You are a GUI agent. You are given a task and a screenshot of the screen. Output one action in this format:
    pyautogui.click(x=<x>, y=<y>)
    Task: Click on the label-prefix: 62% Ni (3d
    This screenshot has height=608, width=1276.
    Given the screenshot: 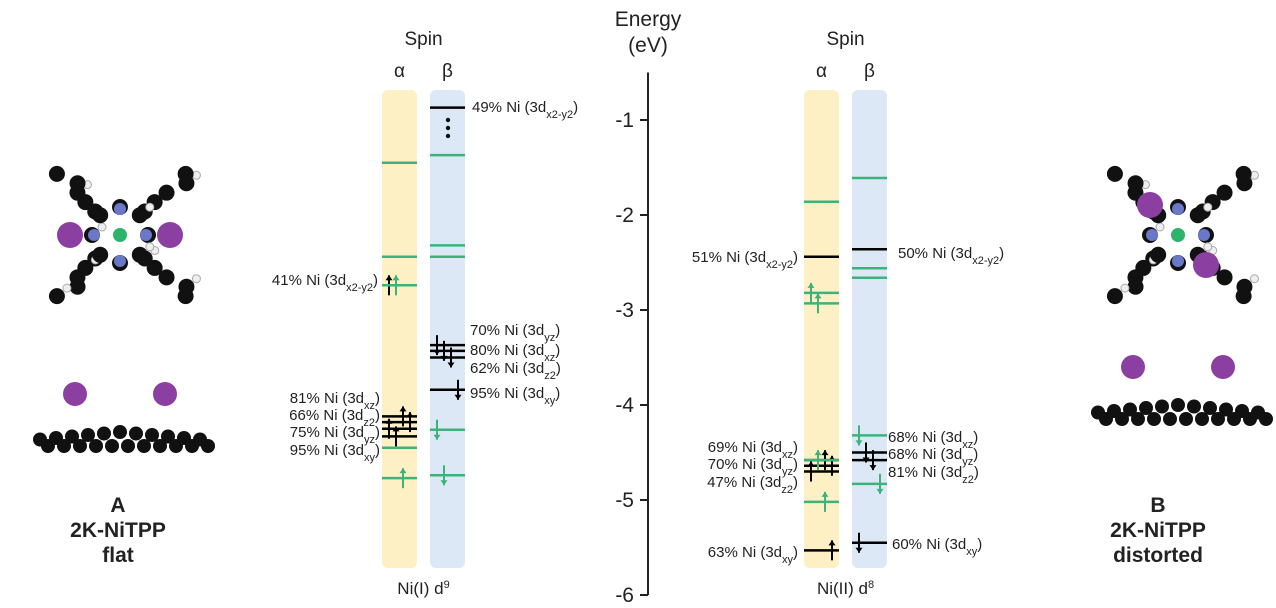 What is the action you would take?
    pyautogui.click(x=507, y=368)
    